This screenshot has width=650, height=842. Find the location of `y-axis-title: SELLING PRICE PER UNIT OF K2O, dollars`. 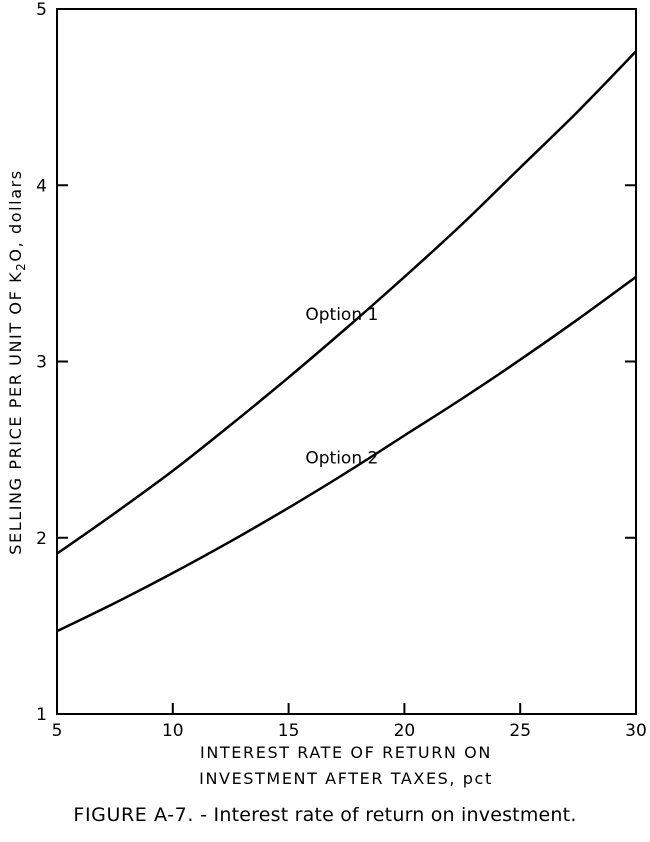

y-axis-title: SELLING PRICE PER UNIT OF K2O, dollars is located at coordinates (17, 362).